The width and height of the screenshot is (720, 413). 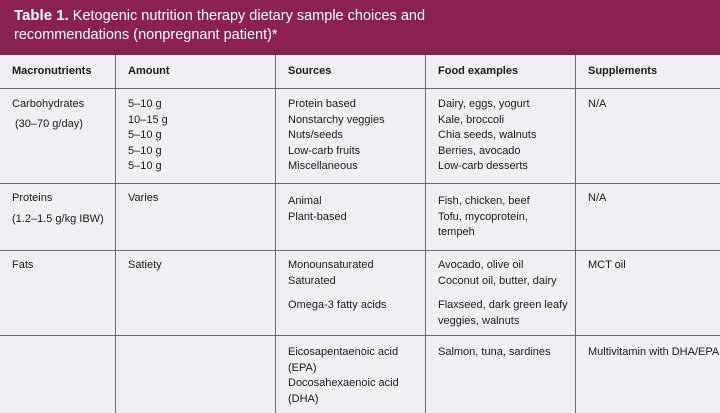 I want to click on food-item: Low-carb desserts, so click(x=483, y=166).